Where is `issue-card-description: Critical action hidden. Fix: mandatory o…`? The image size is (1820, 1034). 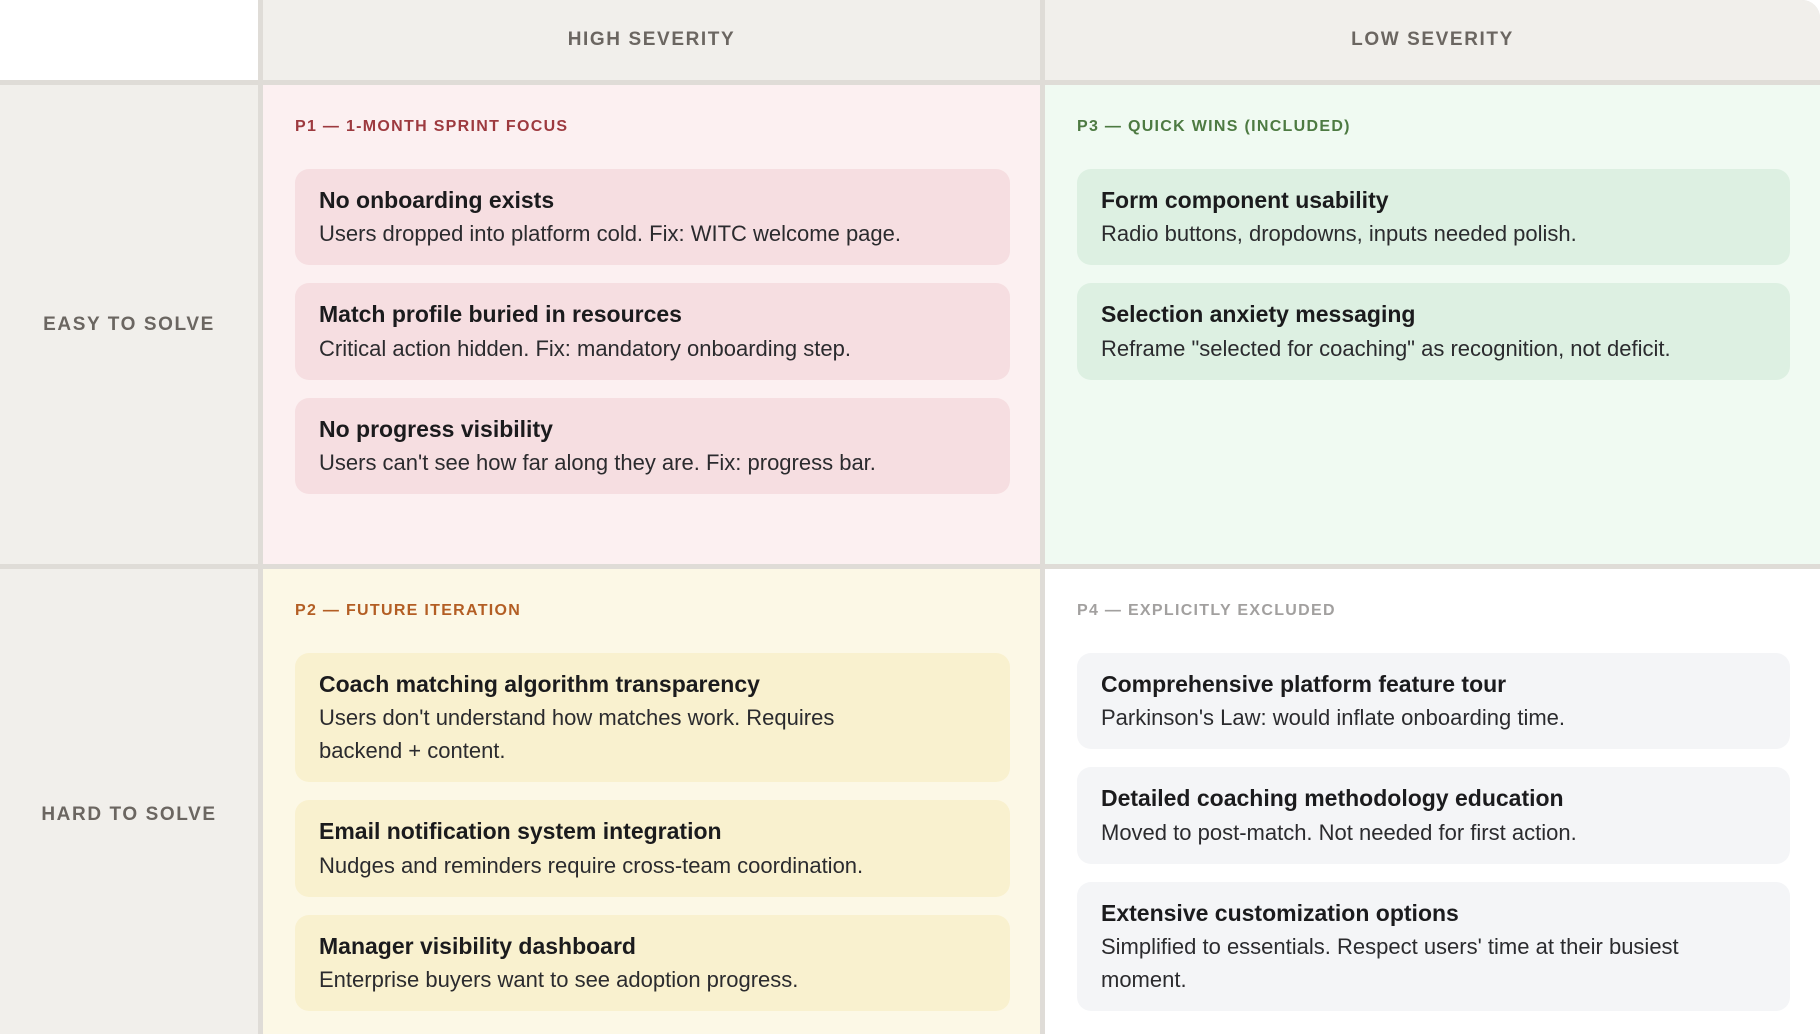
issue-card-description: Critical action hidden. Fix: mandatory o… is located at coordinates (585, 348).